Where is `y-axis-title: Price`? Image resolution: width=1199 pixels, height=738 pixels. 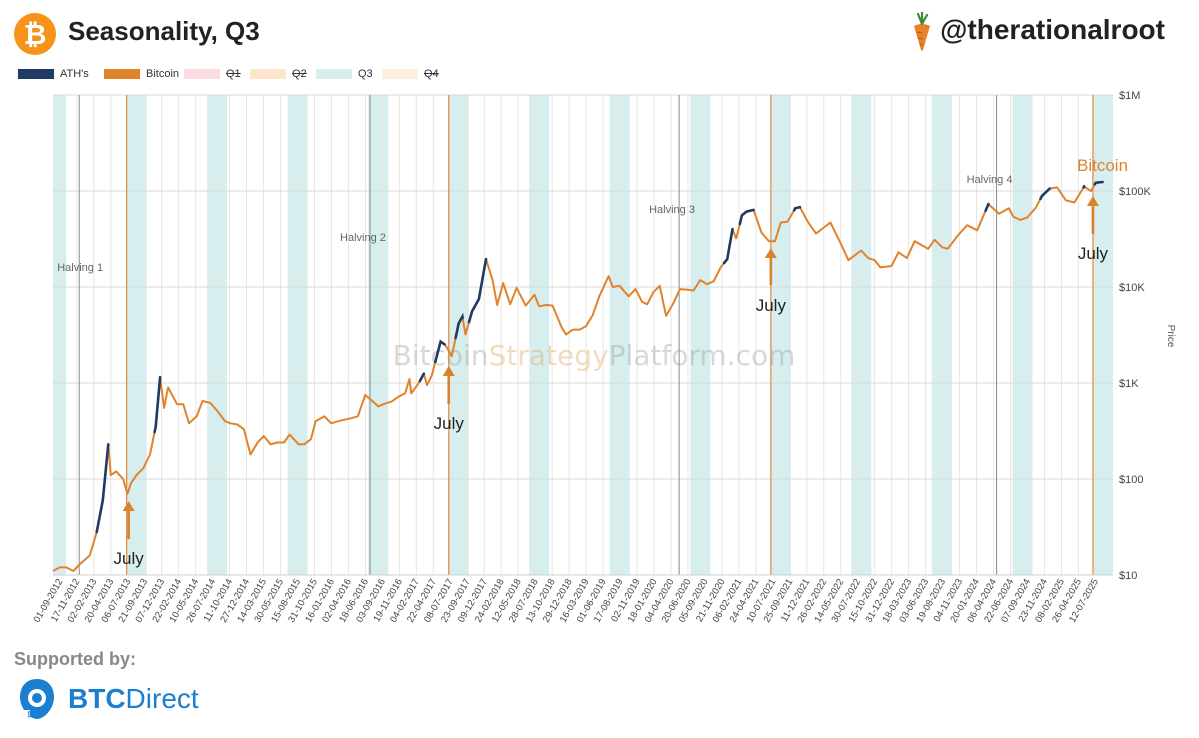
y-axis-title: Price is located at coordinates (1170, 336).